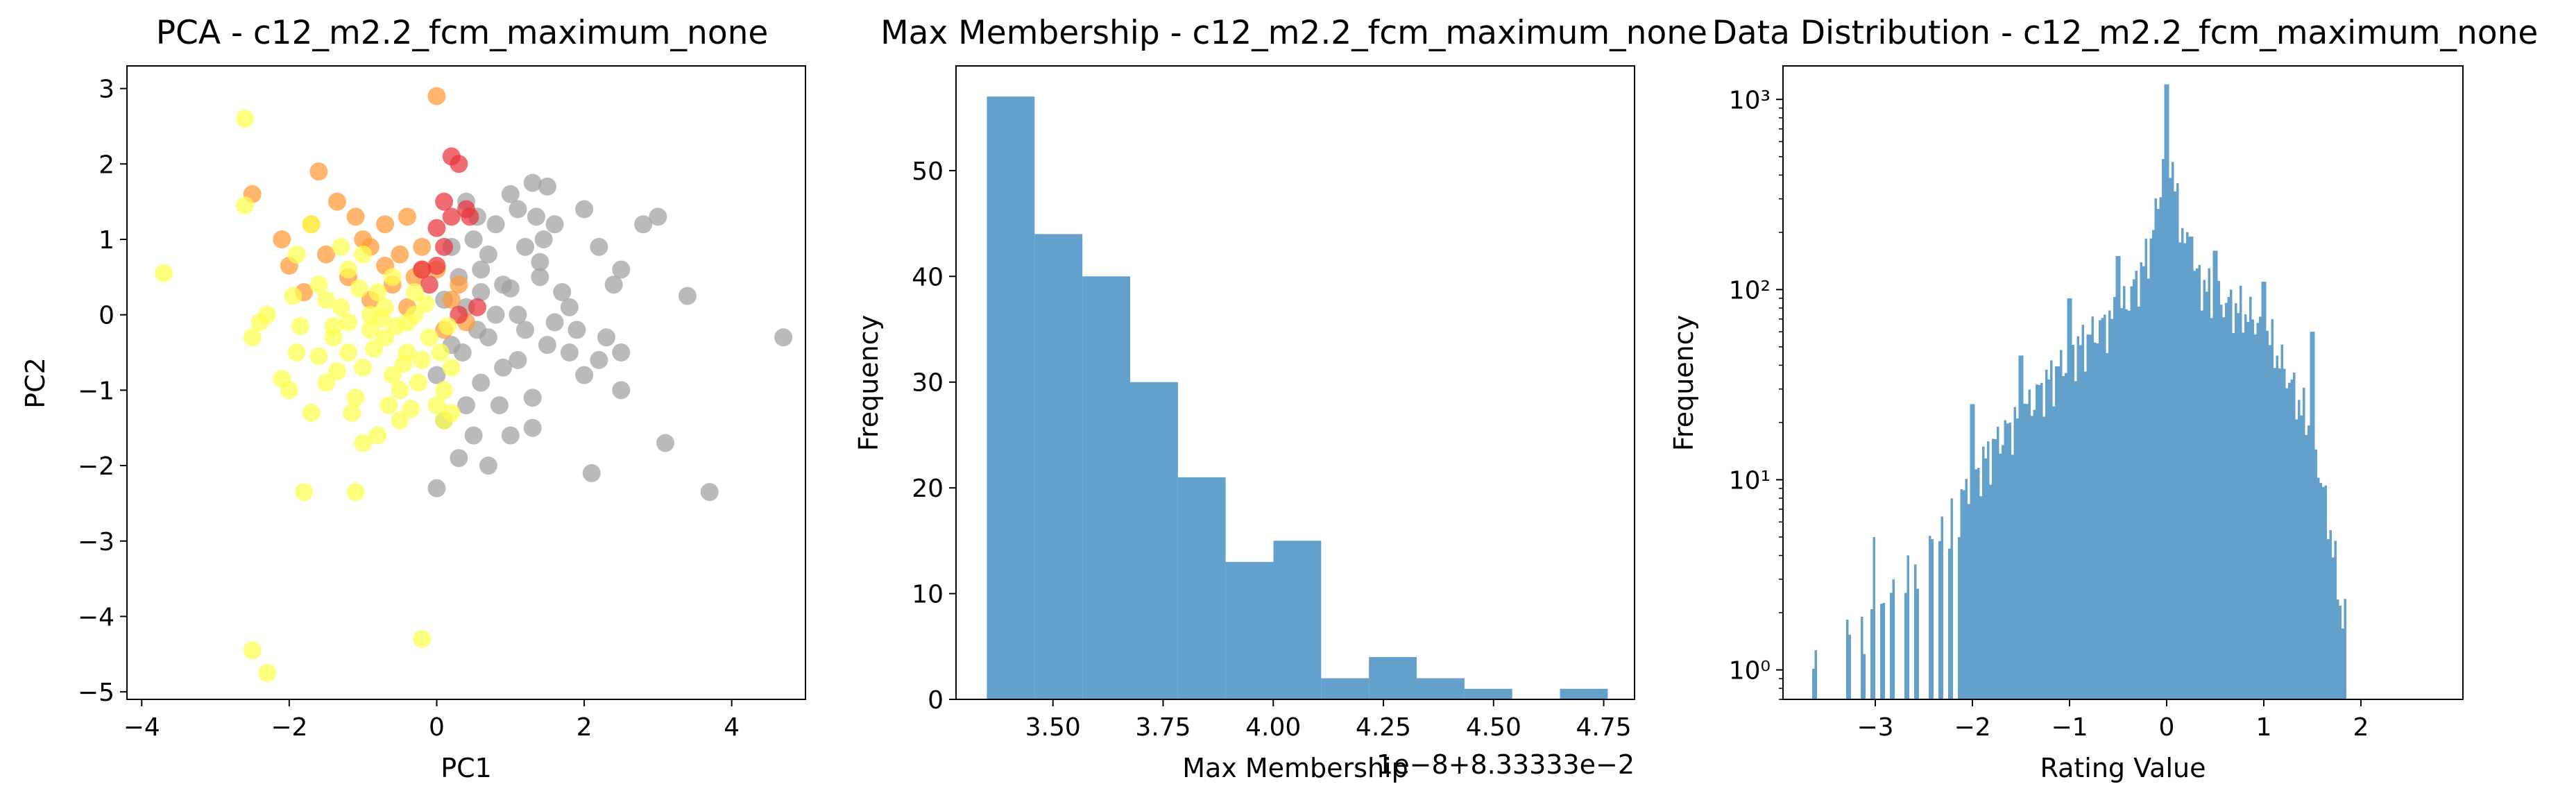 The height and width of the screenshot is (809, 2576). I want to click on distribution-x-tick-label: −3, so click(1875, 728).